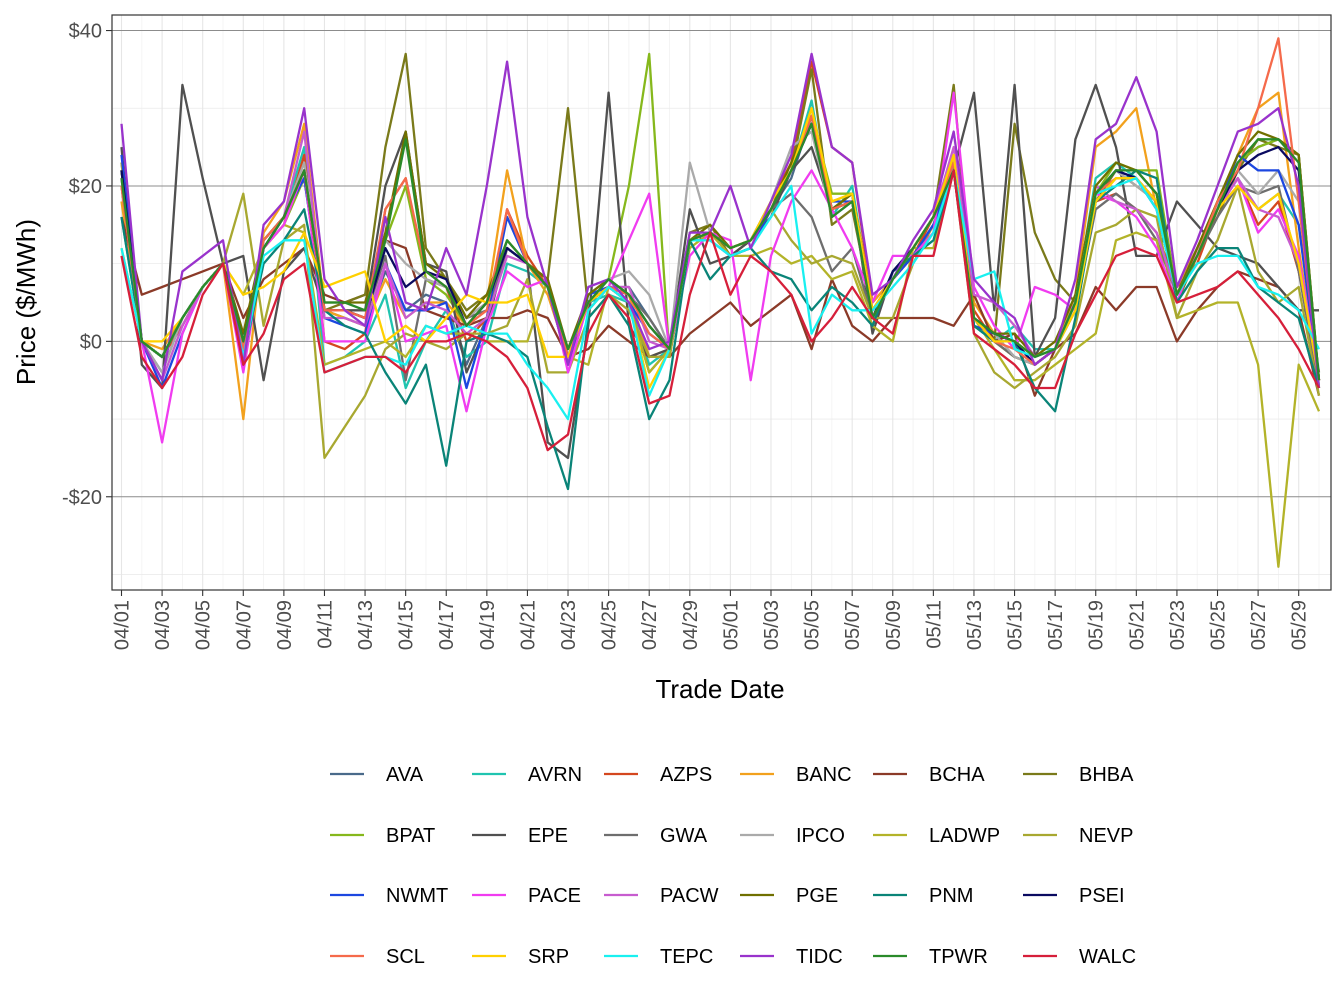 The height and width of the screenshot is (1008, 1344). What do you see at coordinates (285, 625) in the screenshot?
I see `x-tick-label: 04/09` at bounding box center [285, 625].